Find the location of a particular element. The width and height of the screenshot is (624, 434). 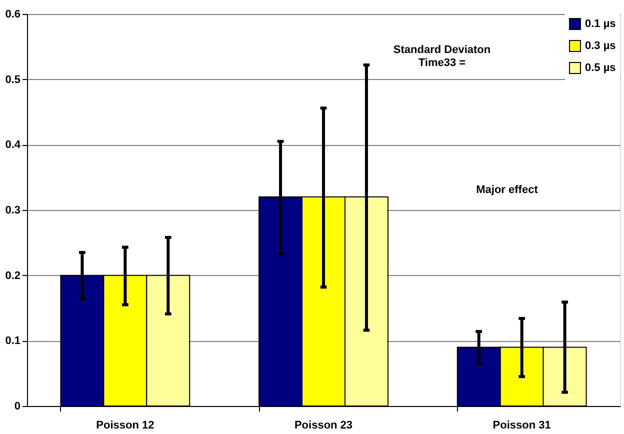

legend-label: 0.3 µs is located at coordinates (600, 46).